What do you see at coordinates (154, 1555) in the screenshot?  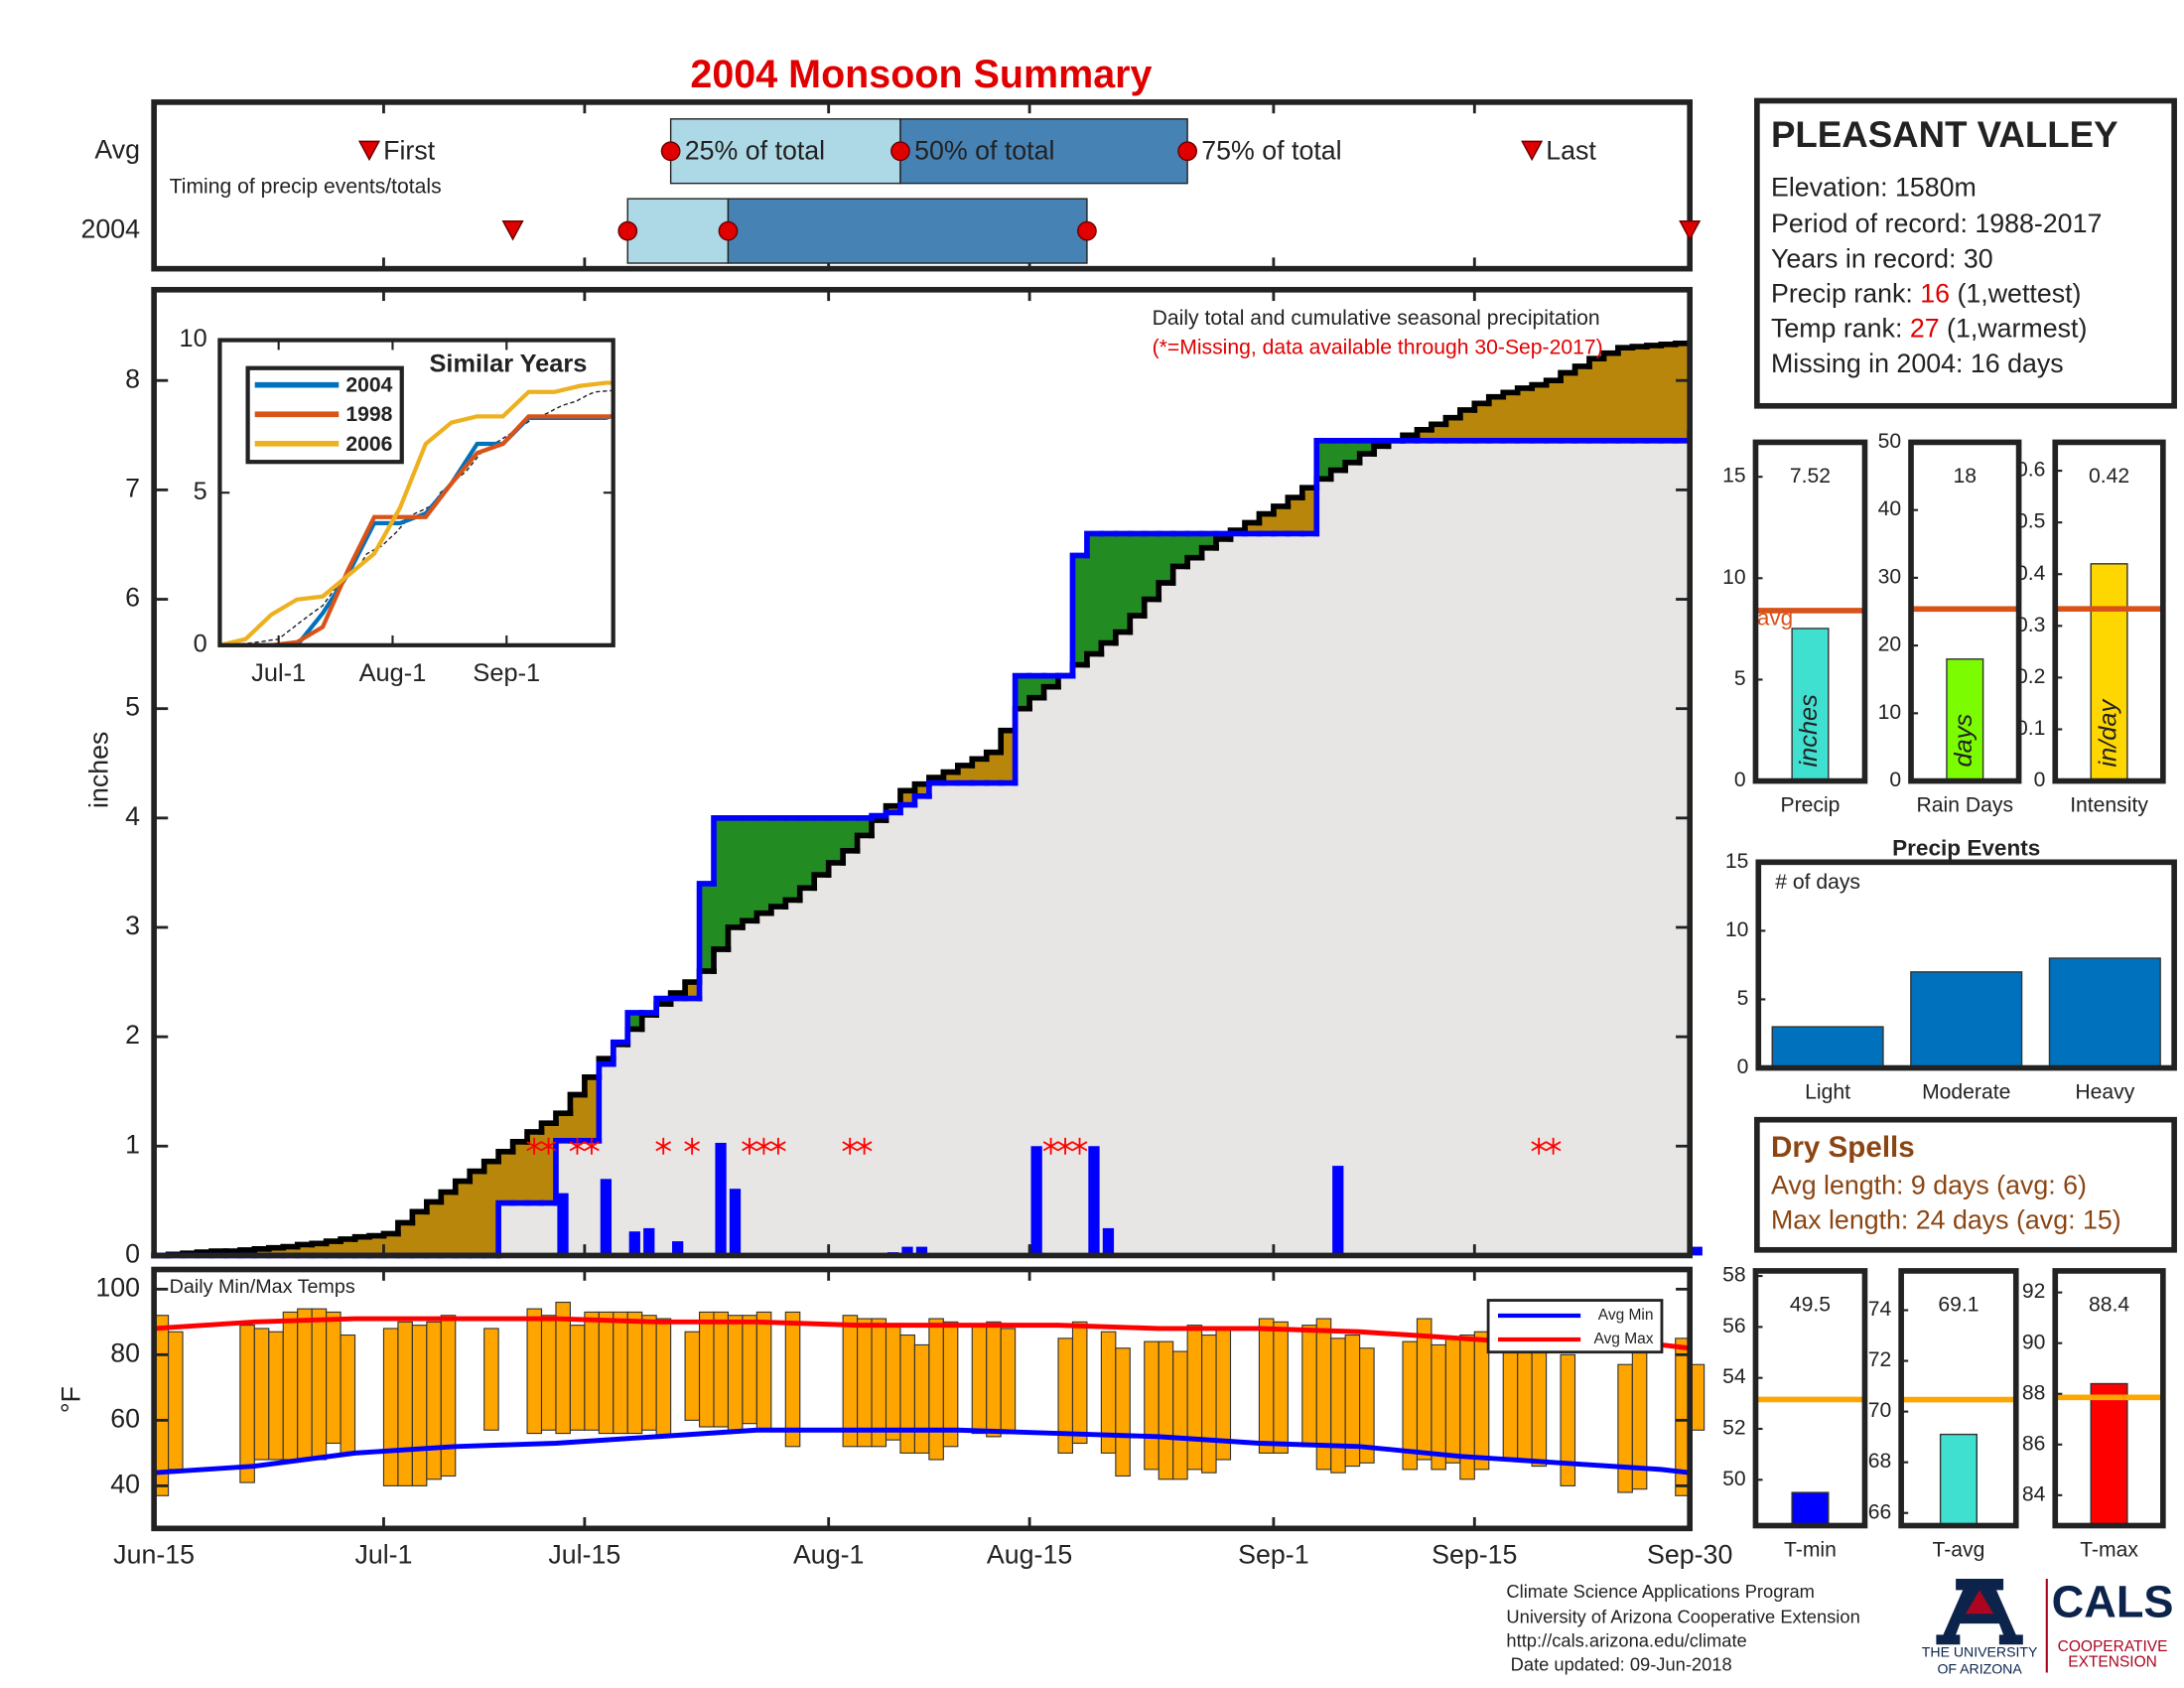 I see `x-tick-label: Jun-15` at bounding box center [154, 1555].